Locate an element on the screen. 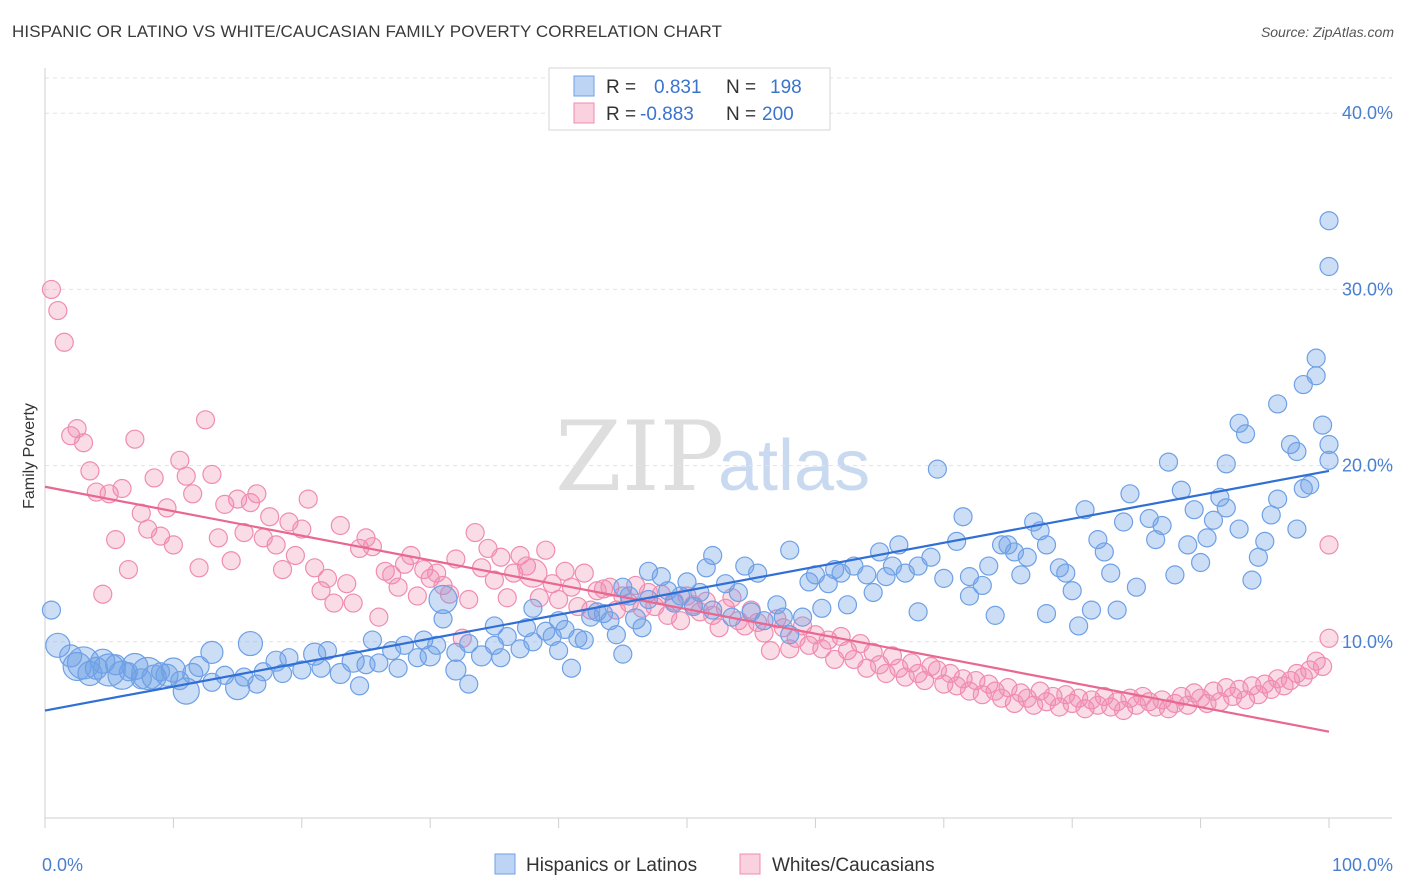  legend-n-label-2: N = is located at coordinates (741, 114).